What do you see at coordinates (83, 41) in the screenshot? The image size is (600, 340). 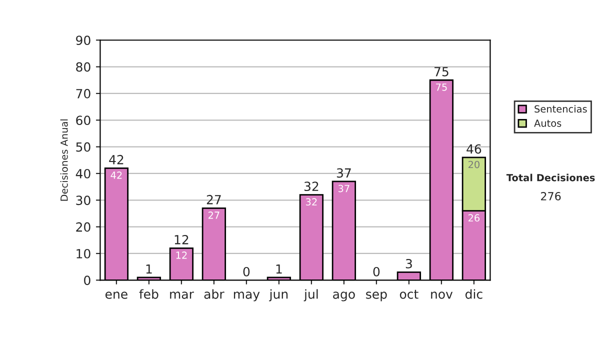 I see `y-tick-label: 90` at bounding box center [83, 41].